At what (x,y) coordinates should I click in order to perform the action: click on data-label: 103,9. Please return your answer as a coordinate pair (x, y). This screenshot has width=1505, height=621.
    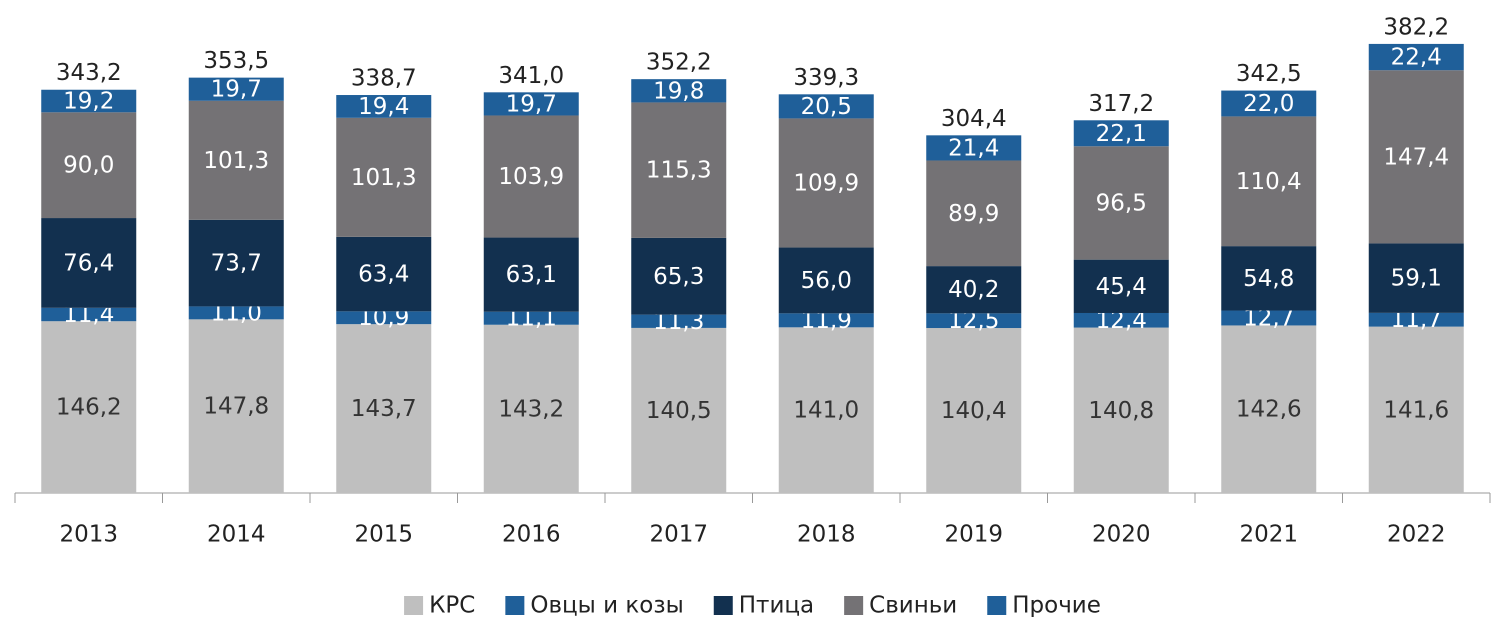
    Looking at the image, I should click on (531, 177).